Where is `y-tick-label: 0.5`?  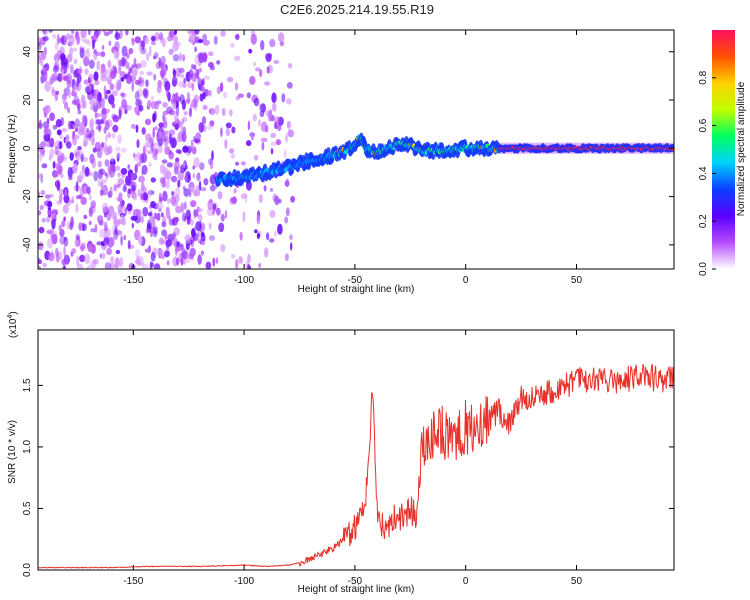 y-tick-label: 0.5 is located at coordinates (27, 508).